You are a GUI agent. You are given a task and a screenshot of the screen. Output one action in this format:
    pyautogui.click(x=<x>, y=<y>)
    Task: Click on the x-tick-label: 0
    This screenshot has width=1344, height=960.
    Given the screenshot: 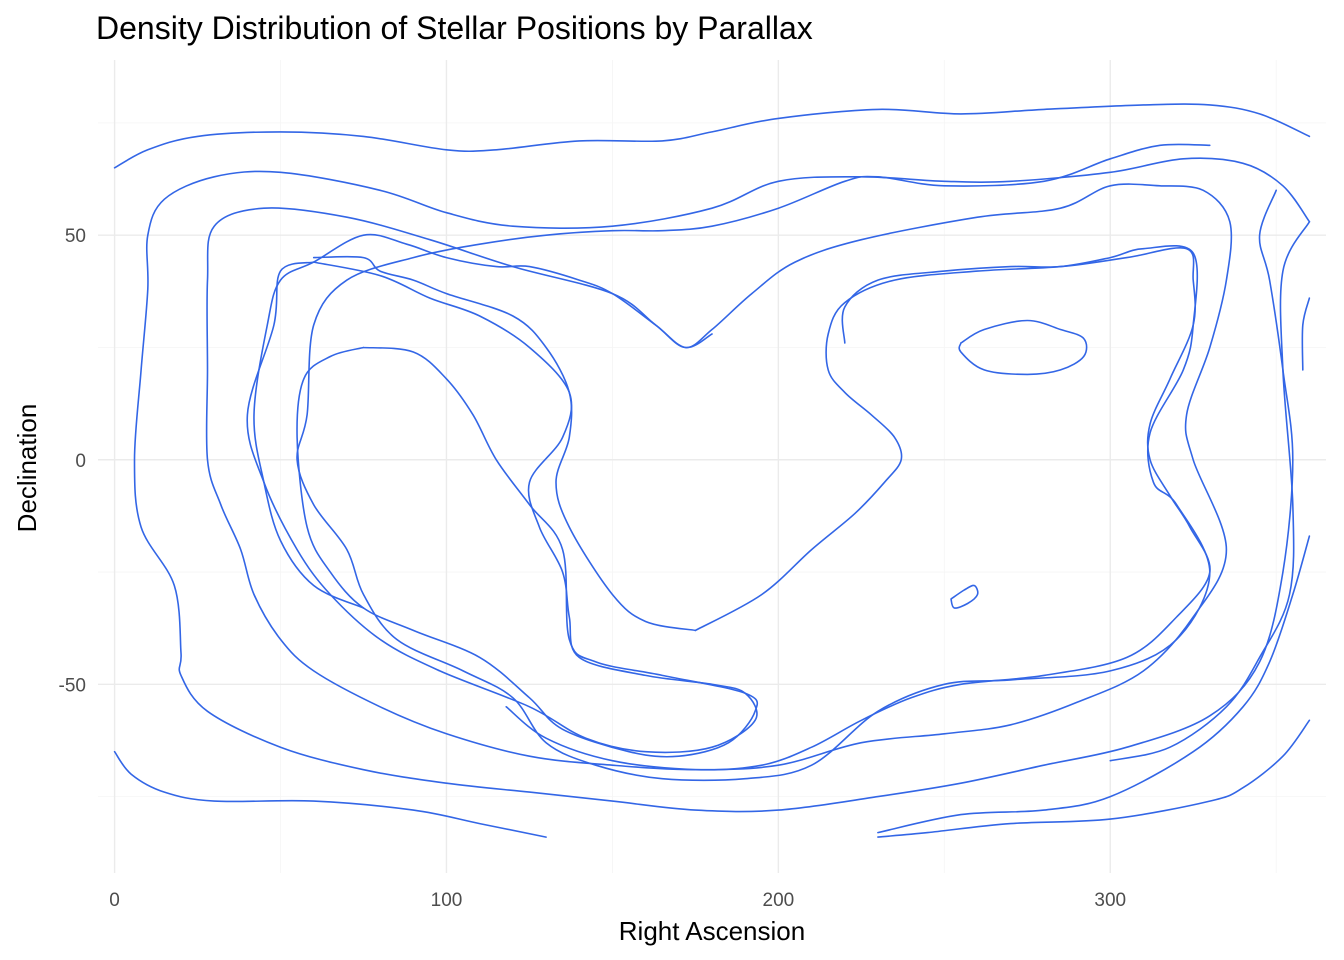 What is the action you would take?
    pyautogui.click(x=114, y=900)
    